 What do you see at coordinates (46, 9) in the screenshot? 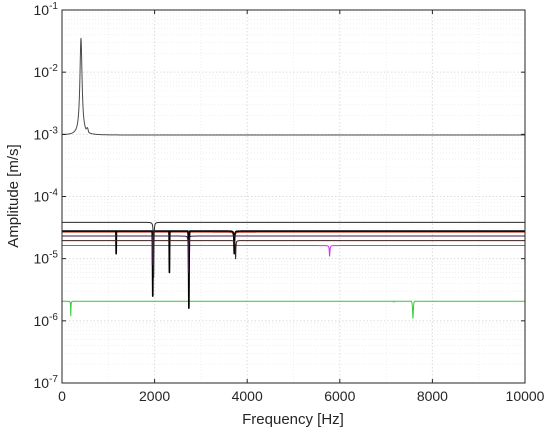
I see `y-tick-label: 10⁻¹` at bounding box center [46, 9].